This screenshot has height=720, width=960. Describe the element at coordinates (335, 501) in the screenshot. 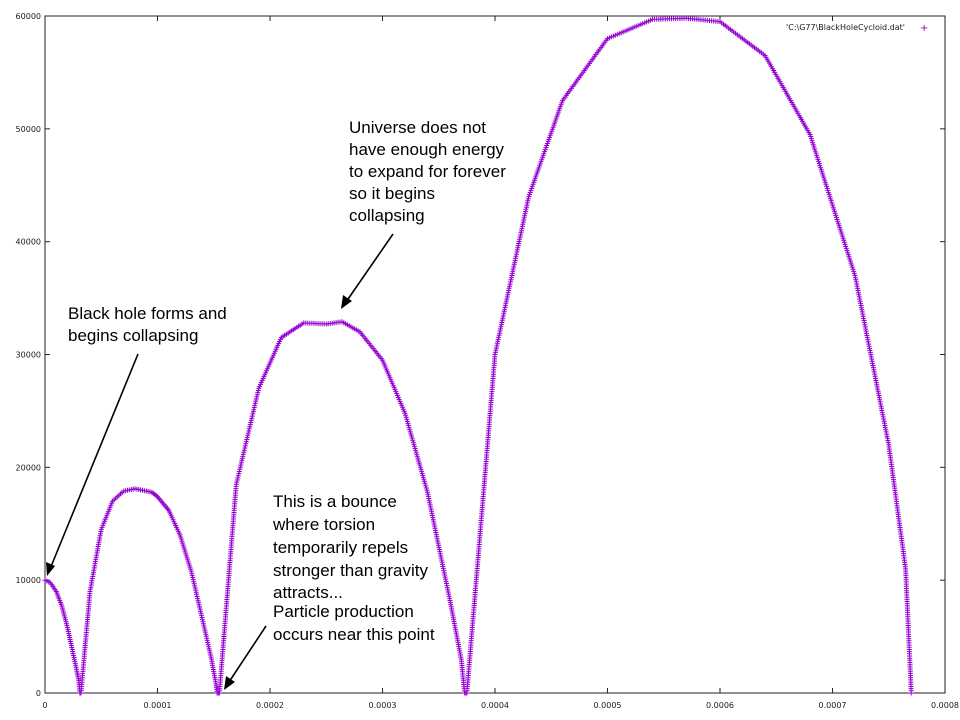

I see `annotation-bounce-line-1: This is a bounce` at that location.